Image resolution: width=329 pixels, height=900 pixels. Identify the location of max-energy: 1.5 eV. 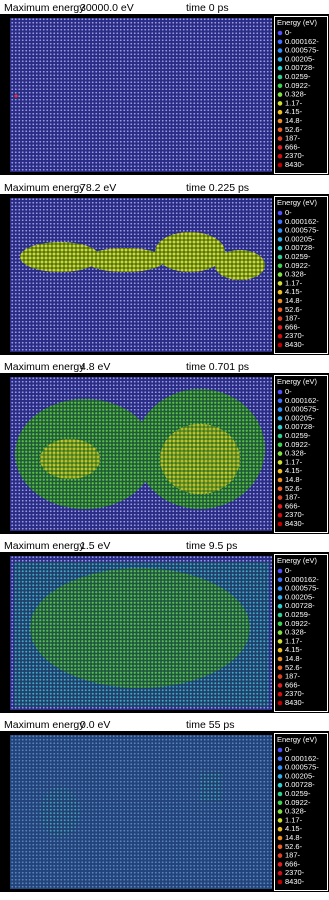
(95, 546).